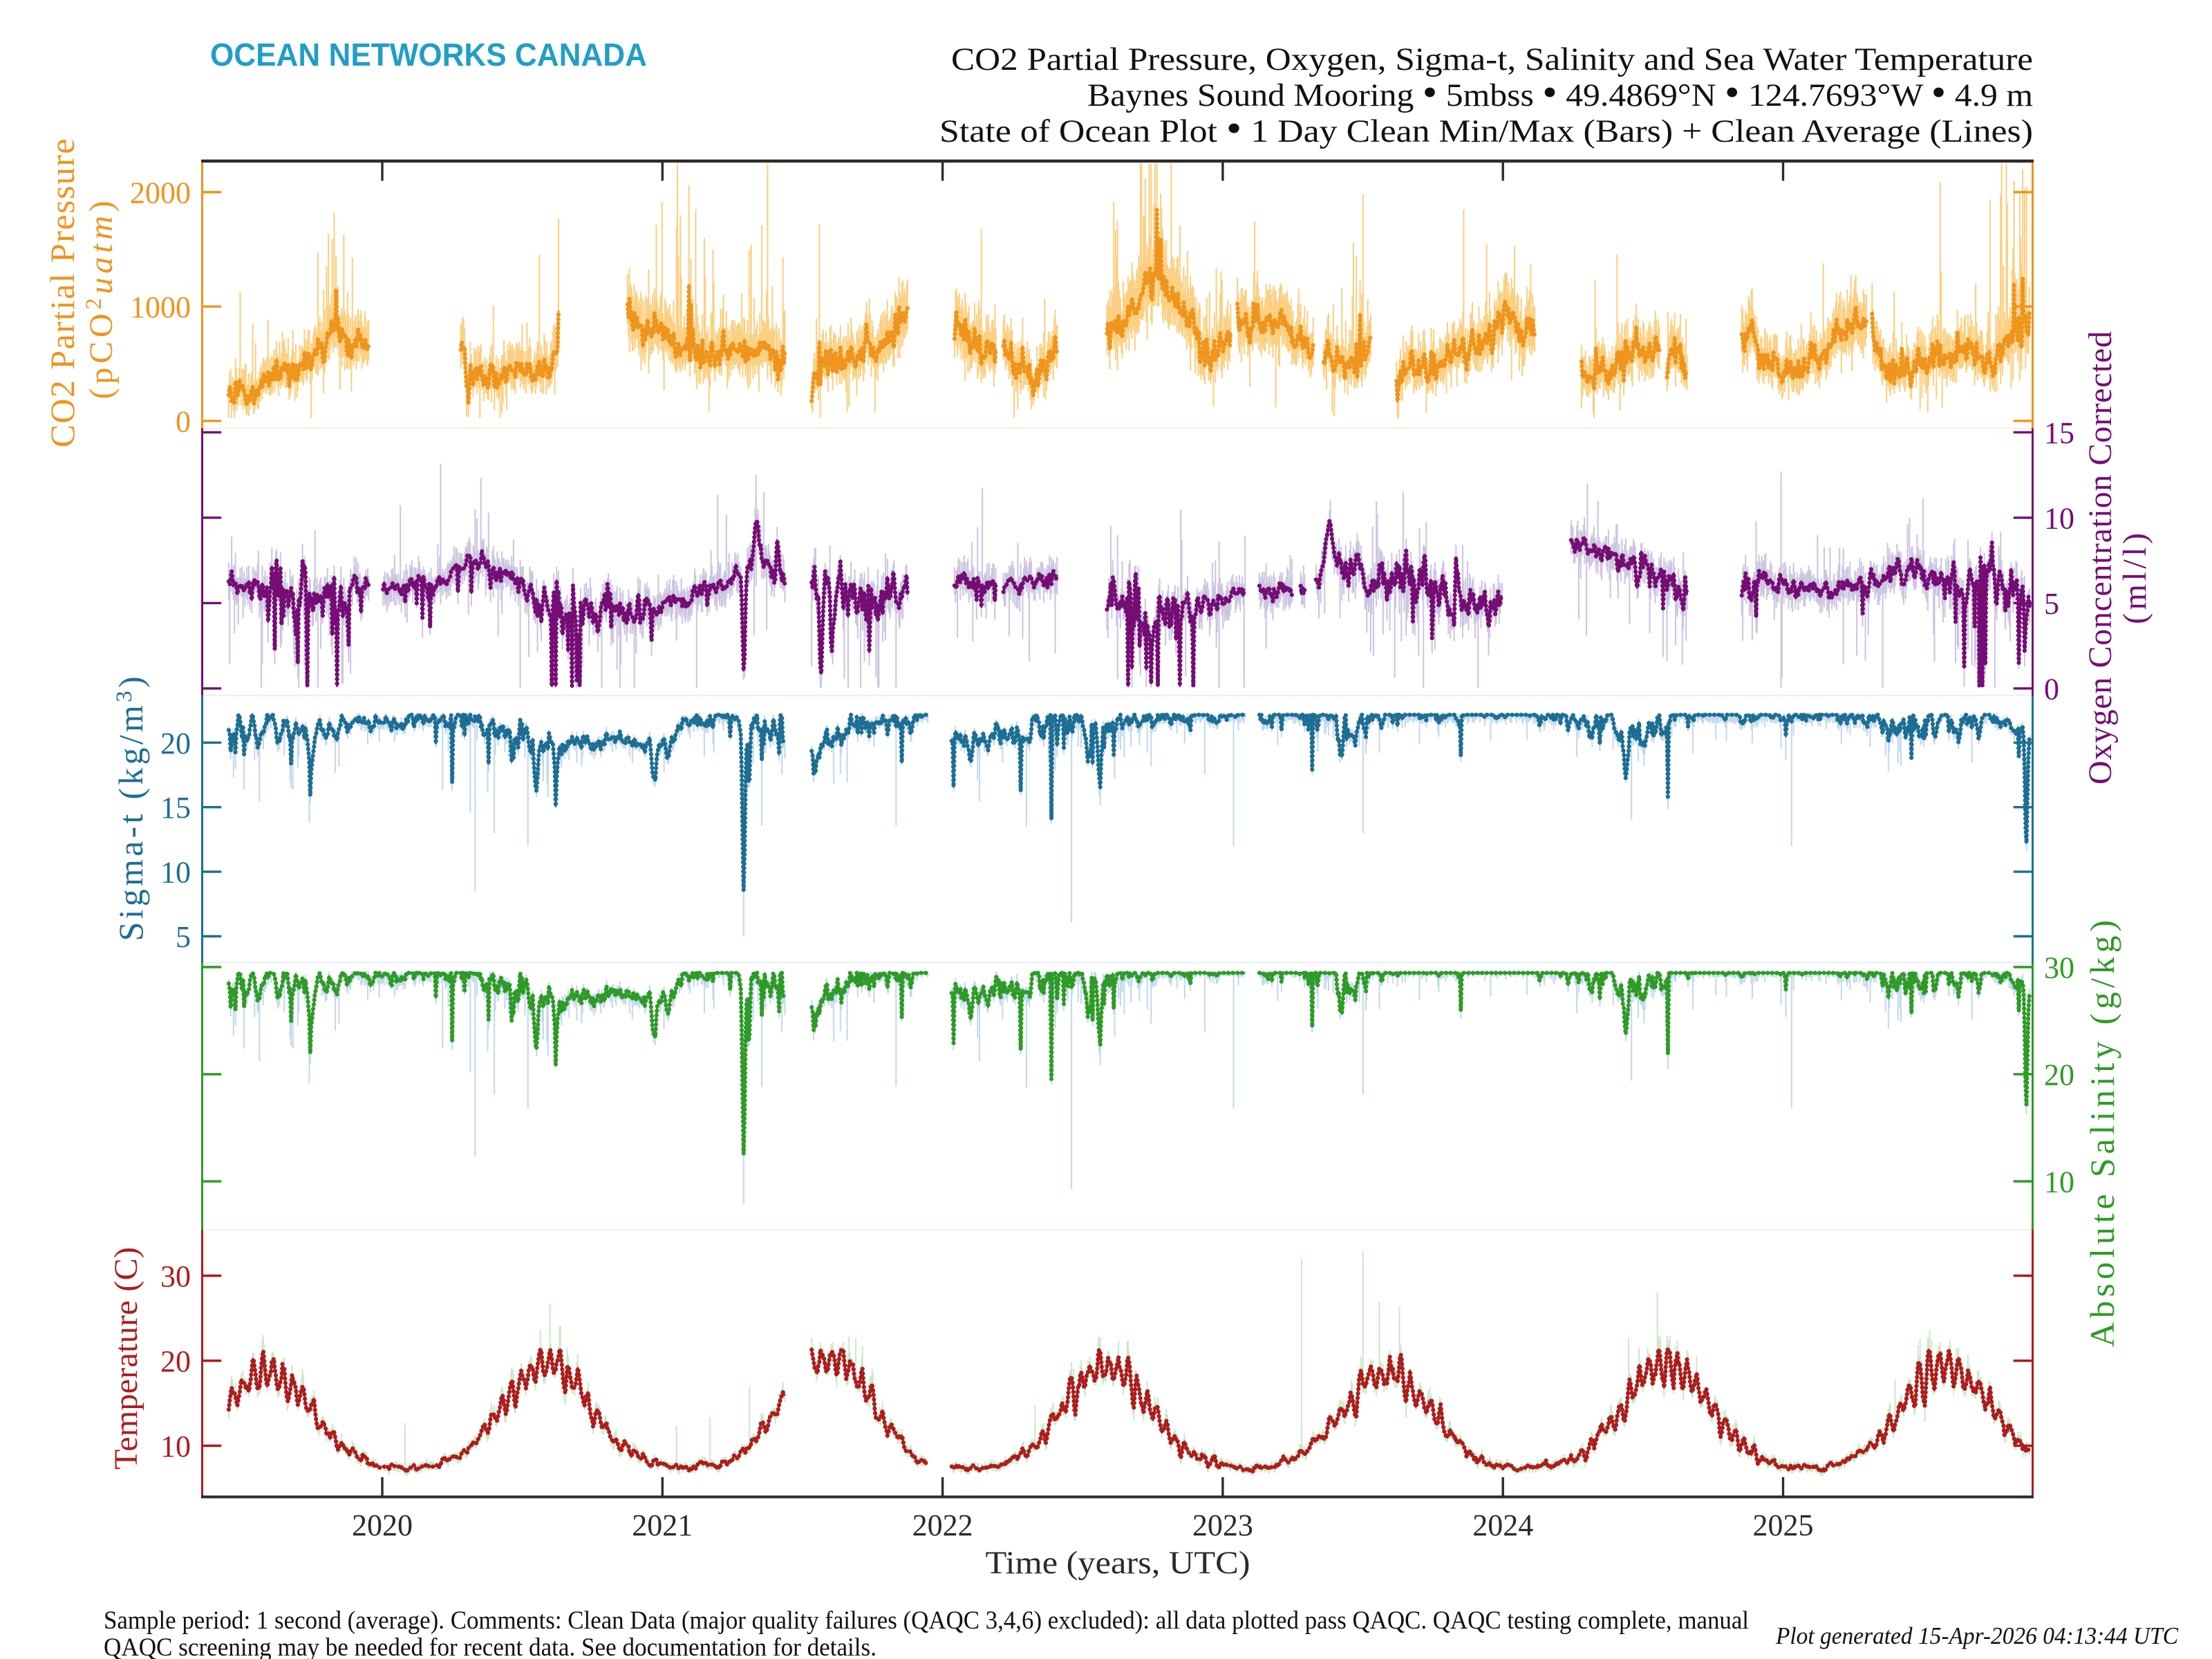 The image size is (2212, 1659). I want to click on svg-text: Temperature (C), so click(126, 1358).